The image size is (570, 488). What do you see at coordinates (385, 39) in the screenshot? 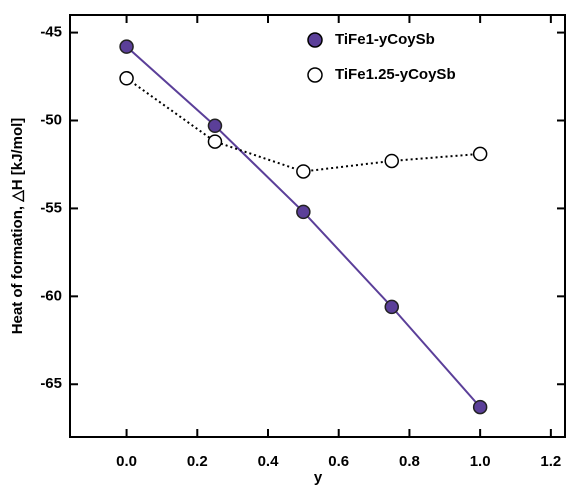
I see `legend-label: TiFe1-yCoySb` at bounding box center [385, 39].